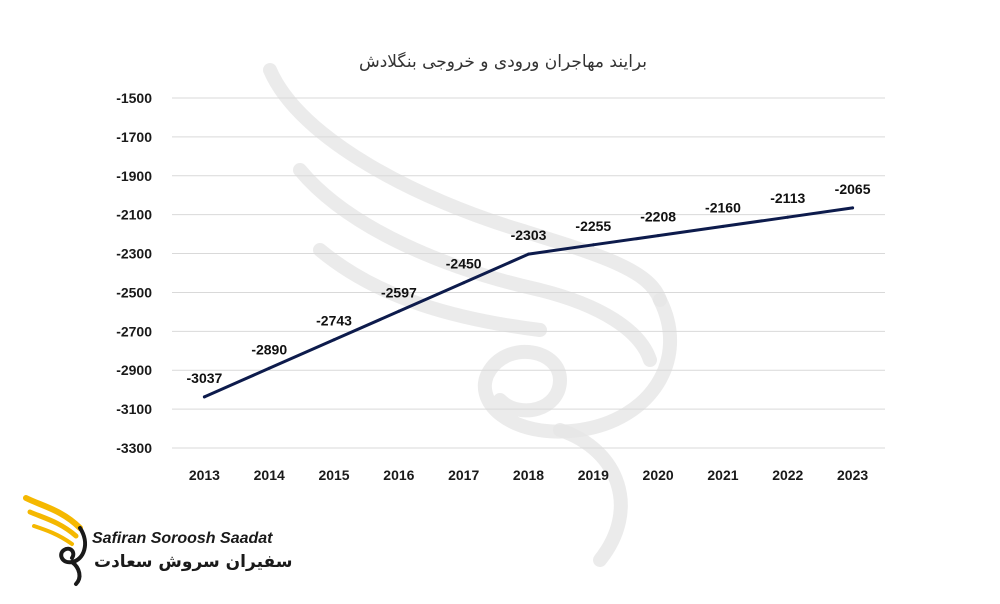 This screenshot has height=604, width=1000. What do you see at coordinates (658, 475) in the screenshot?
I see `x-tick-label: 2020` at bounding box center [658, 475].